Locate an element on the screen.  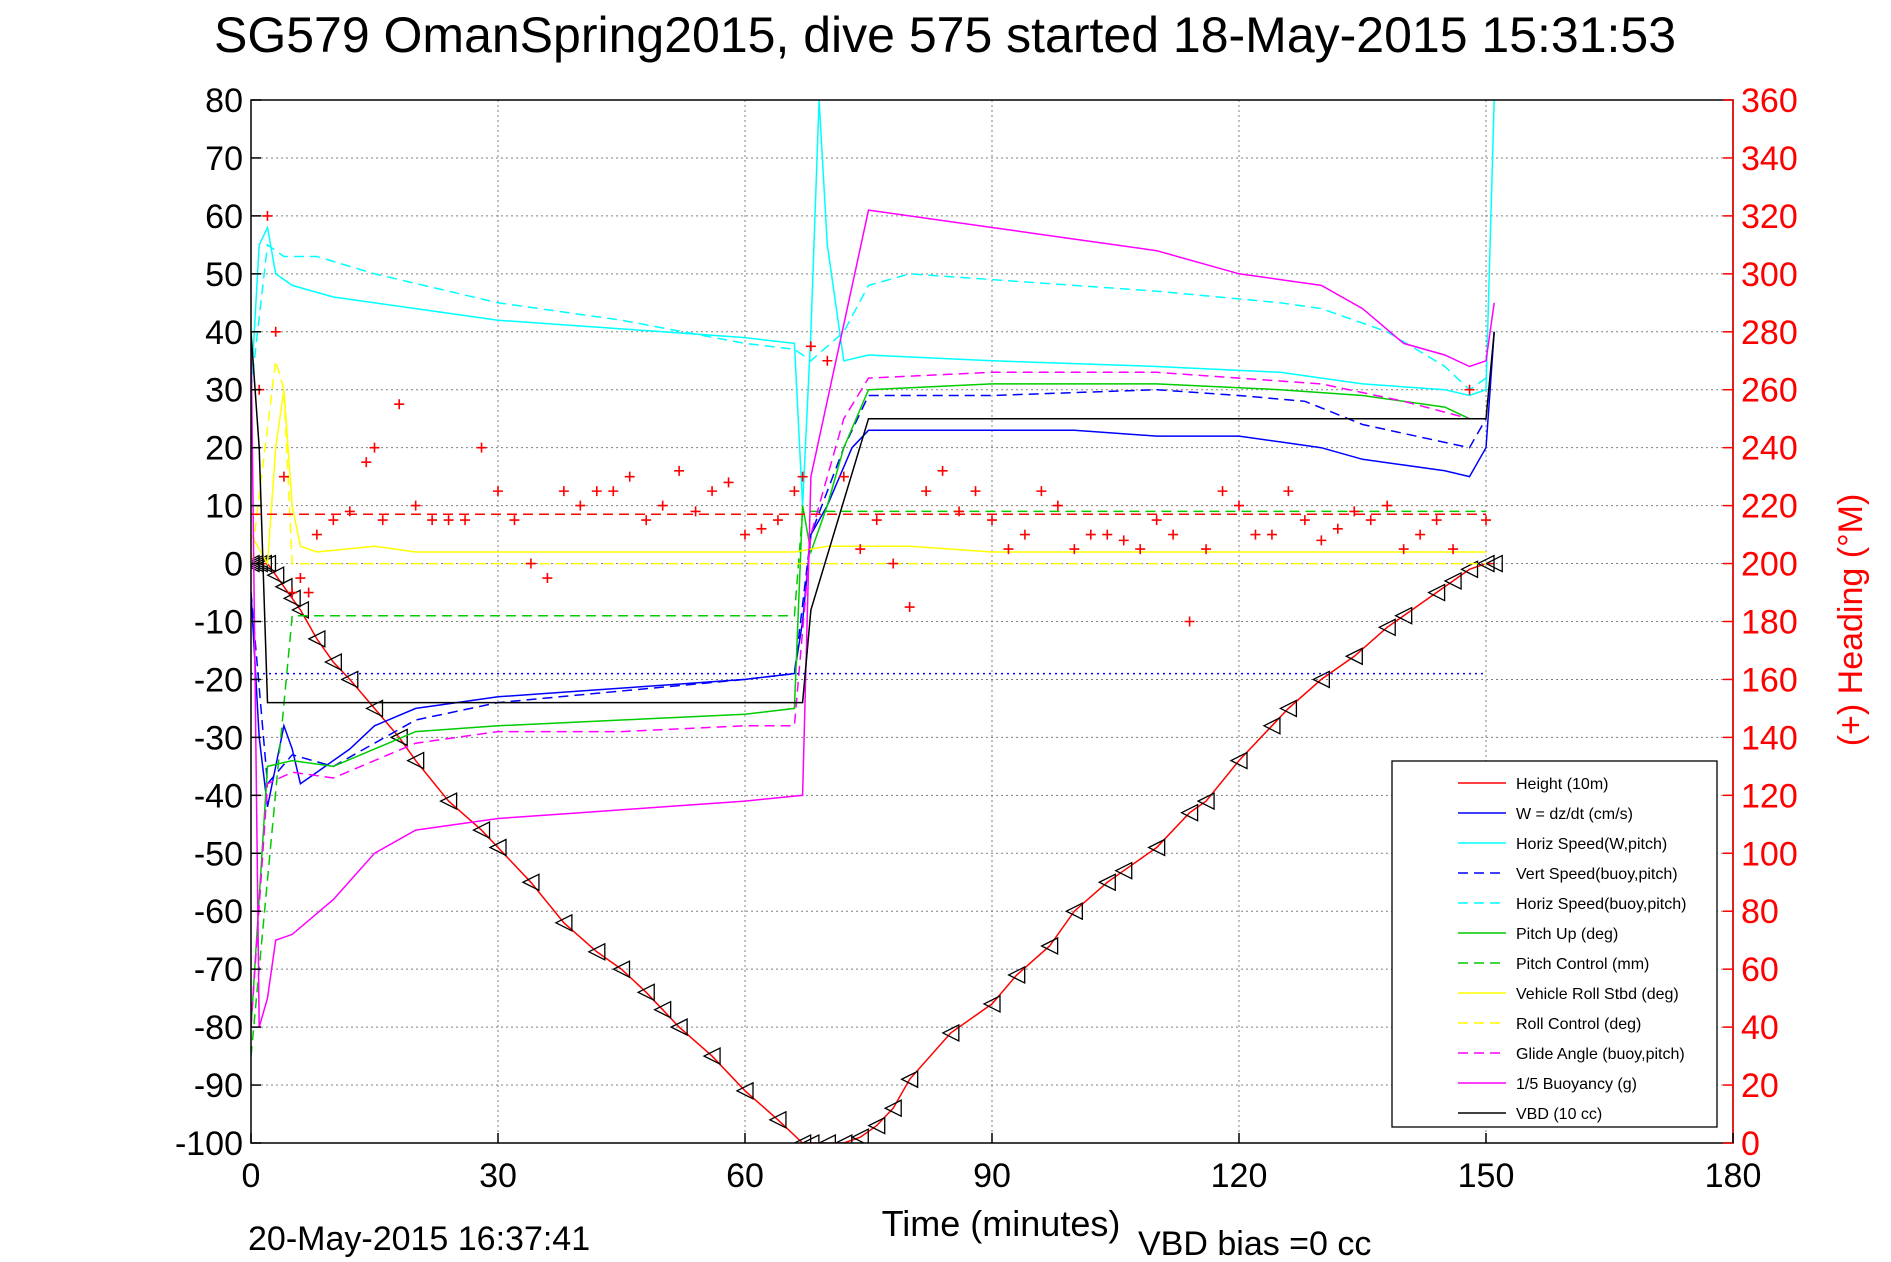
y-tick-label: -70 is located at coordinates (218, 970).